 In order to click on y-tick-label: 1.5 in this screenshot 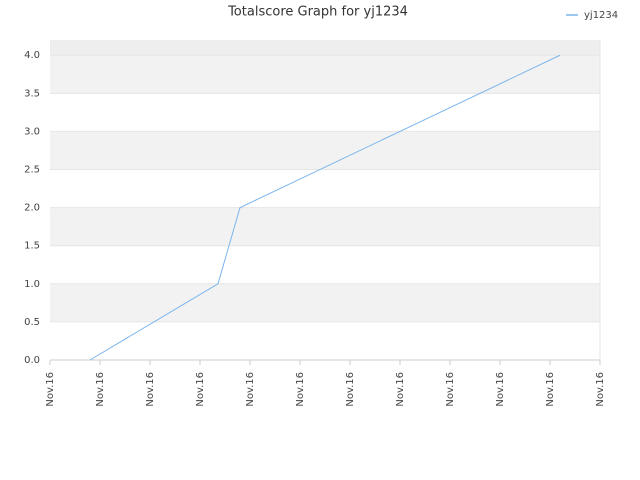, I will do `click(32, 246)`.